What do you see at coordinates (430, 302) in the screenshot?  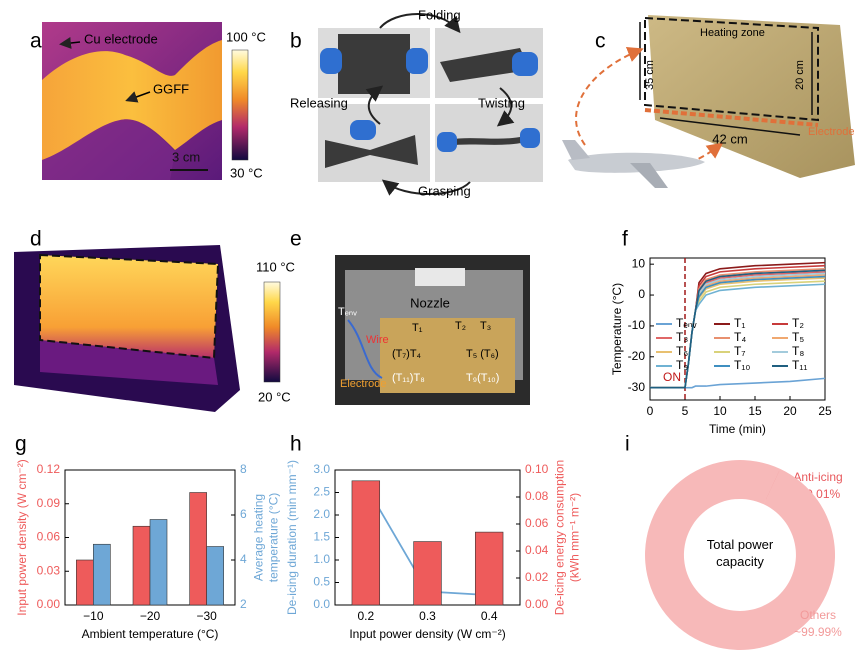 I see `image-label: Nozzle` at bounding box center [430, 302].